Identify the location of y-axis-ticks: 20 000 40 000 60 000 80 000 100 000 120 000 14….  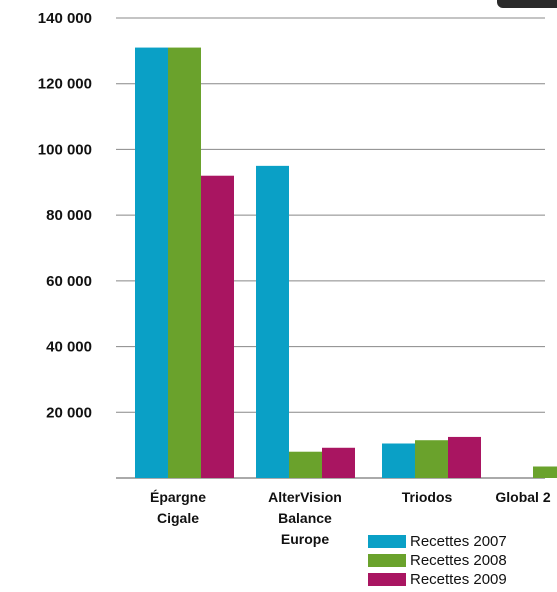
(65, 215).